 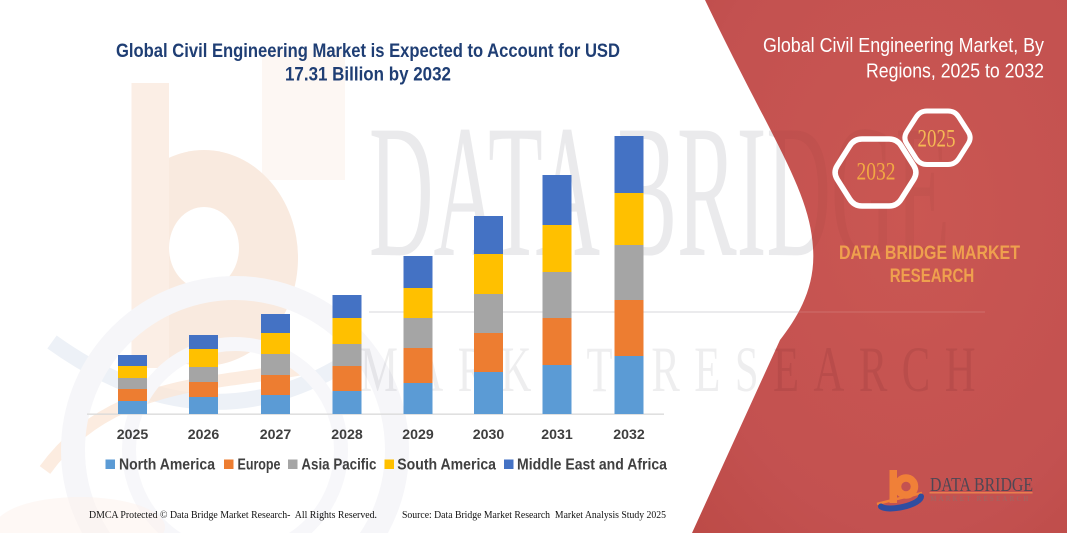 I want to click on svg-text: 2030, so click(x=489, y=434).